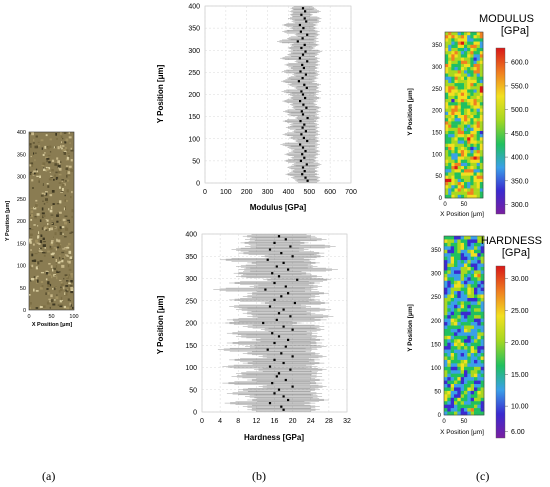  Describe the element at coordinates (464, 326) in the screenshot. I see `hardness-map-cells` at that location.